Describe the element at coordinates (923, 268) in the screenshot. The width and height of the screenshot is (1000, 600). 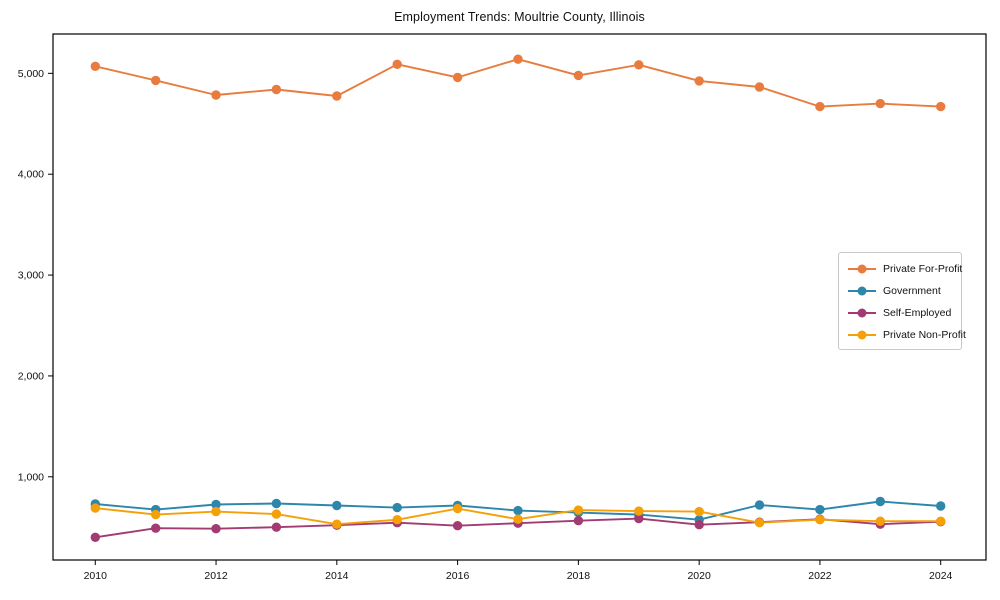
I see `legend-item-label: Private For-Profit` at that location.